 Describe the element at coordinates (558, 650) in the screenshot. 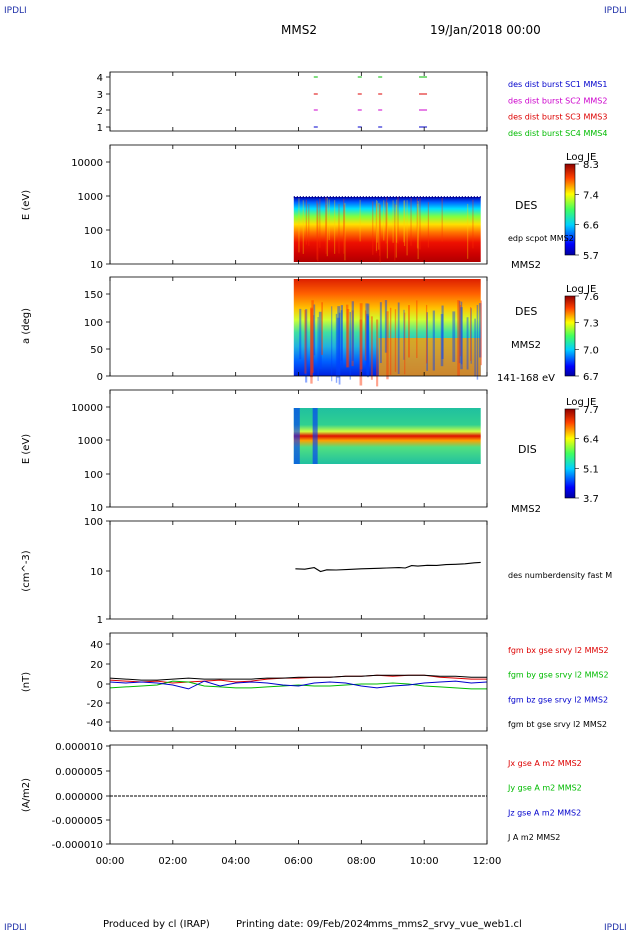

I see `legend-entry: fgm bx gse srvy l2 MMS2` at that location.